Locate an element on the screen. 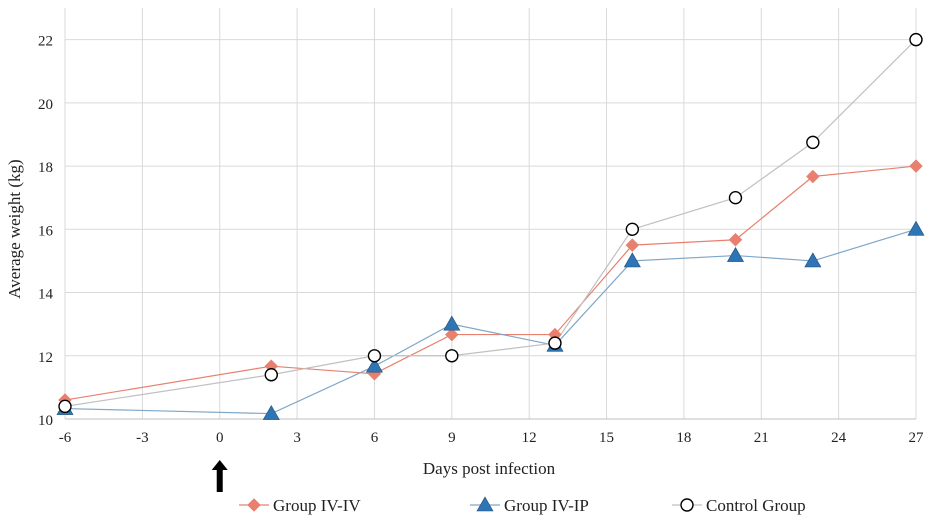 This screenshot has height=522, width=935. x-tick-label: 12 is located at coordinates (529, 438).